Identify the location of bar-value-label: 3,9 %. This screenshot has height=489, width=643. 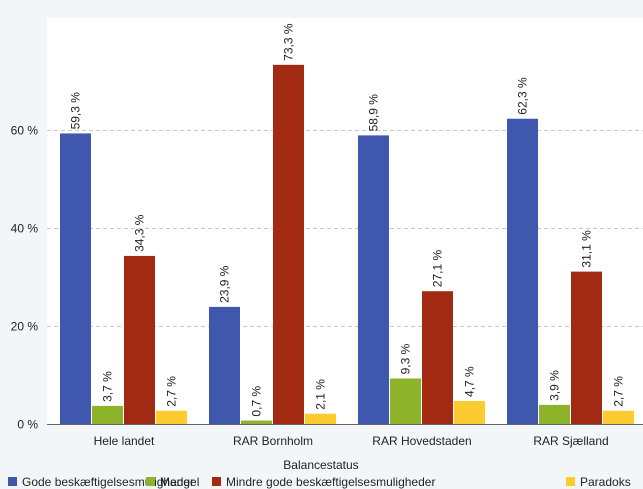
(555, 385).